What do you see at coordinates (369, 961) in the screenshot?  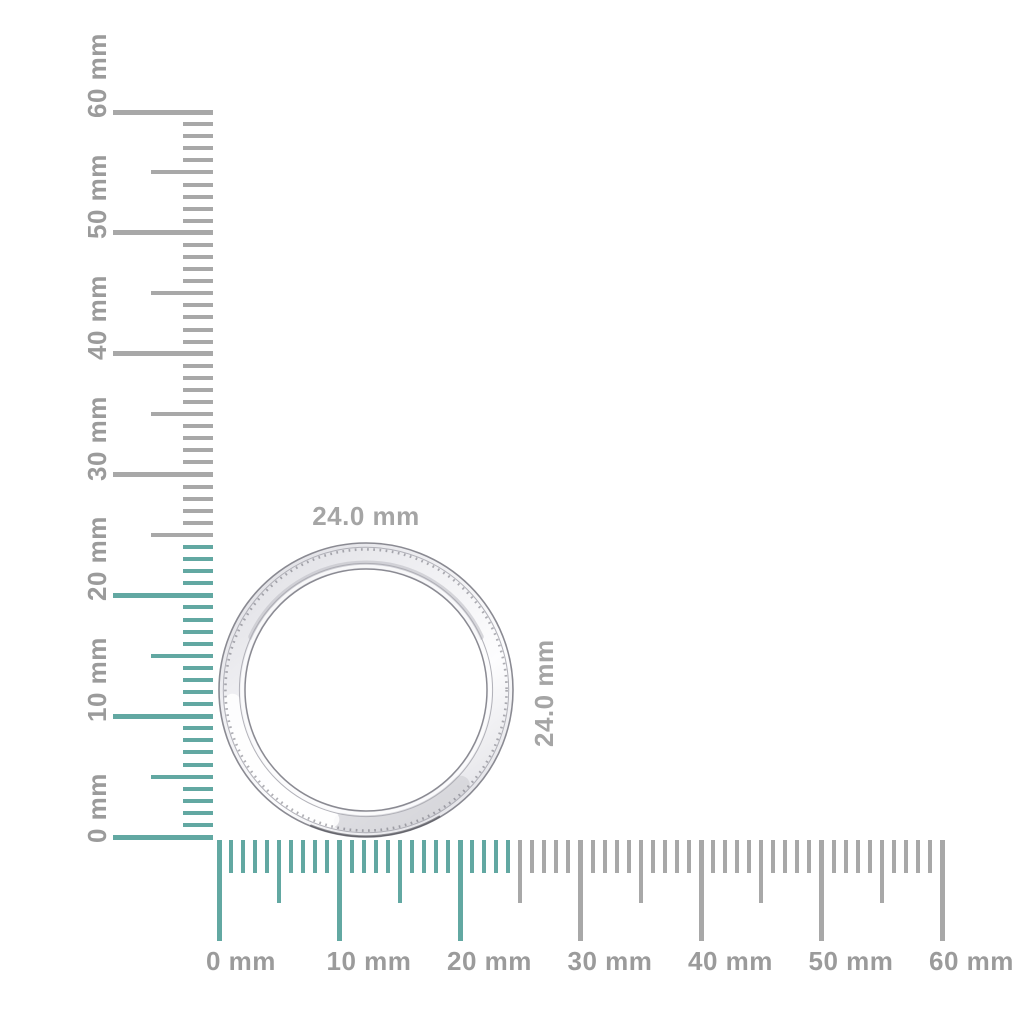 I see `horizontal-ruler-label: 10 mm` at bounding box center [369, 961].